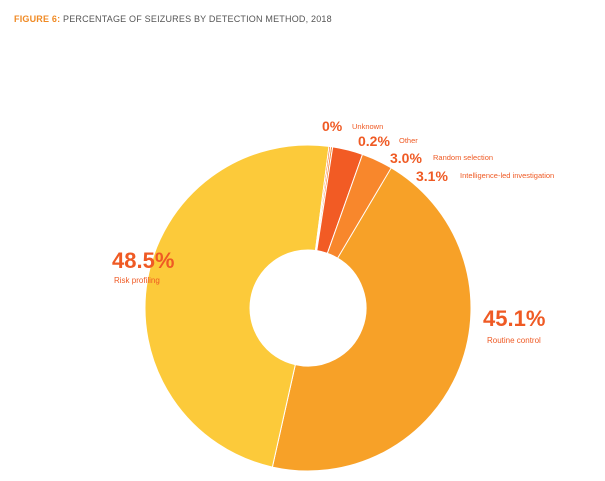 This screenshot has width=605, height=481. Describe the element at coordinates (514, 340) in the screenshot. I see `routine-control-label: Routine control` at that location.